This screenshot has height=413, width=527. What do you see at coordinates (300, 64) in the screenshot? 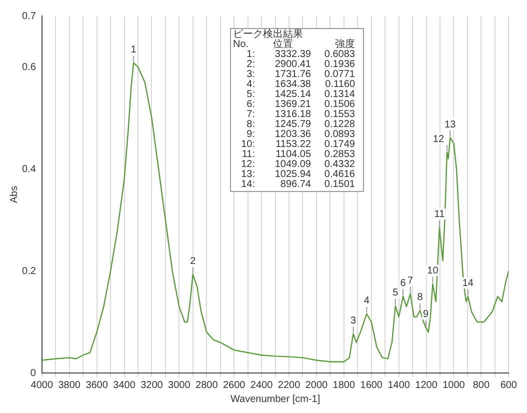
I see `text: 2: 2900.41 0.1936` at bounding box center [300, 64].